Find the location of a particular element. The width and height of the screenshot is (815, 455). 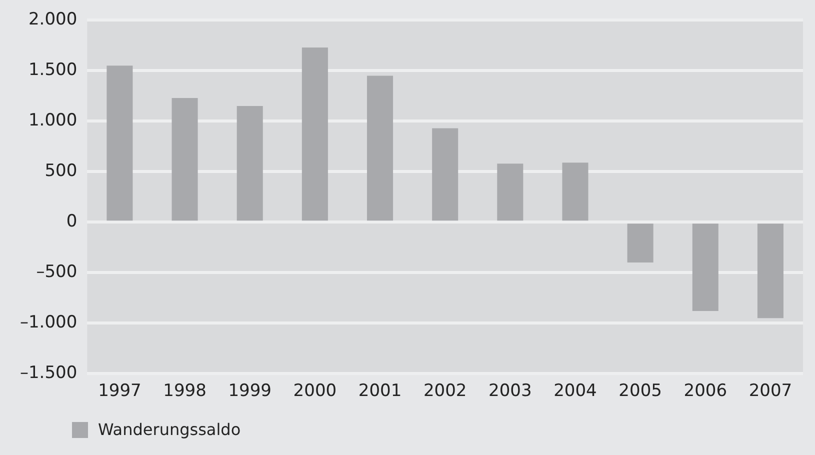

y-tick-label: 0 is located at coordinates (72, 222).